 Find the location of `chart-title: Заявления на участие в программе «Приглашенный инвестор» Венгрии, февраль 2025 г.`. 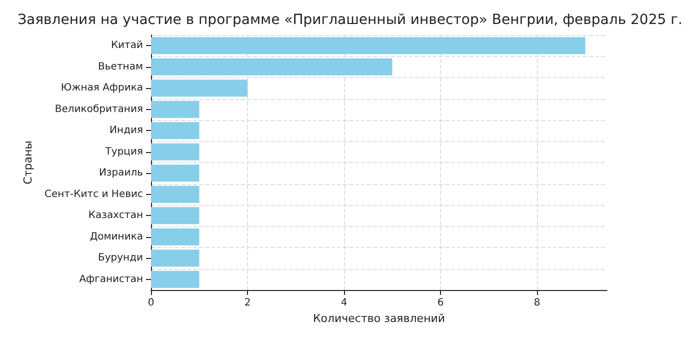

chart-title: Заявления на участие в программе «Приглашенный инвестор» Венгрии, февраль 2025 г. is located at coordinates (350, 20).